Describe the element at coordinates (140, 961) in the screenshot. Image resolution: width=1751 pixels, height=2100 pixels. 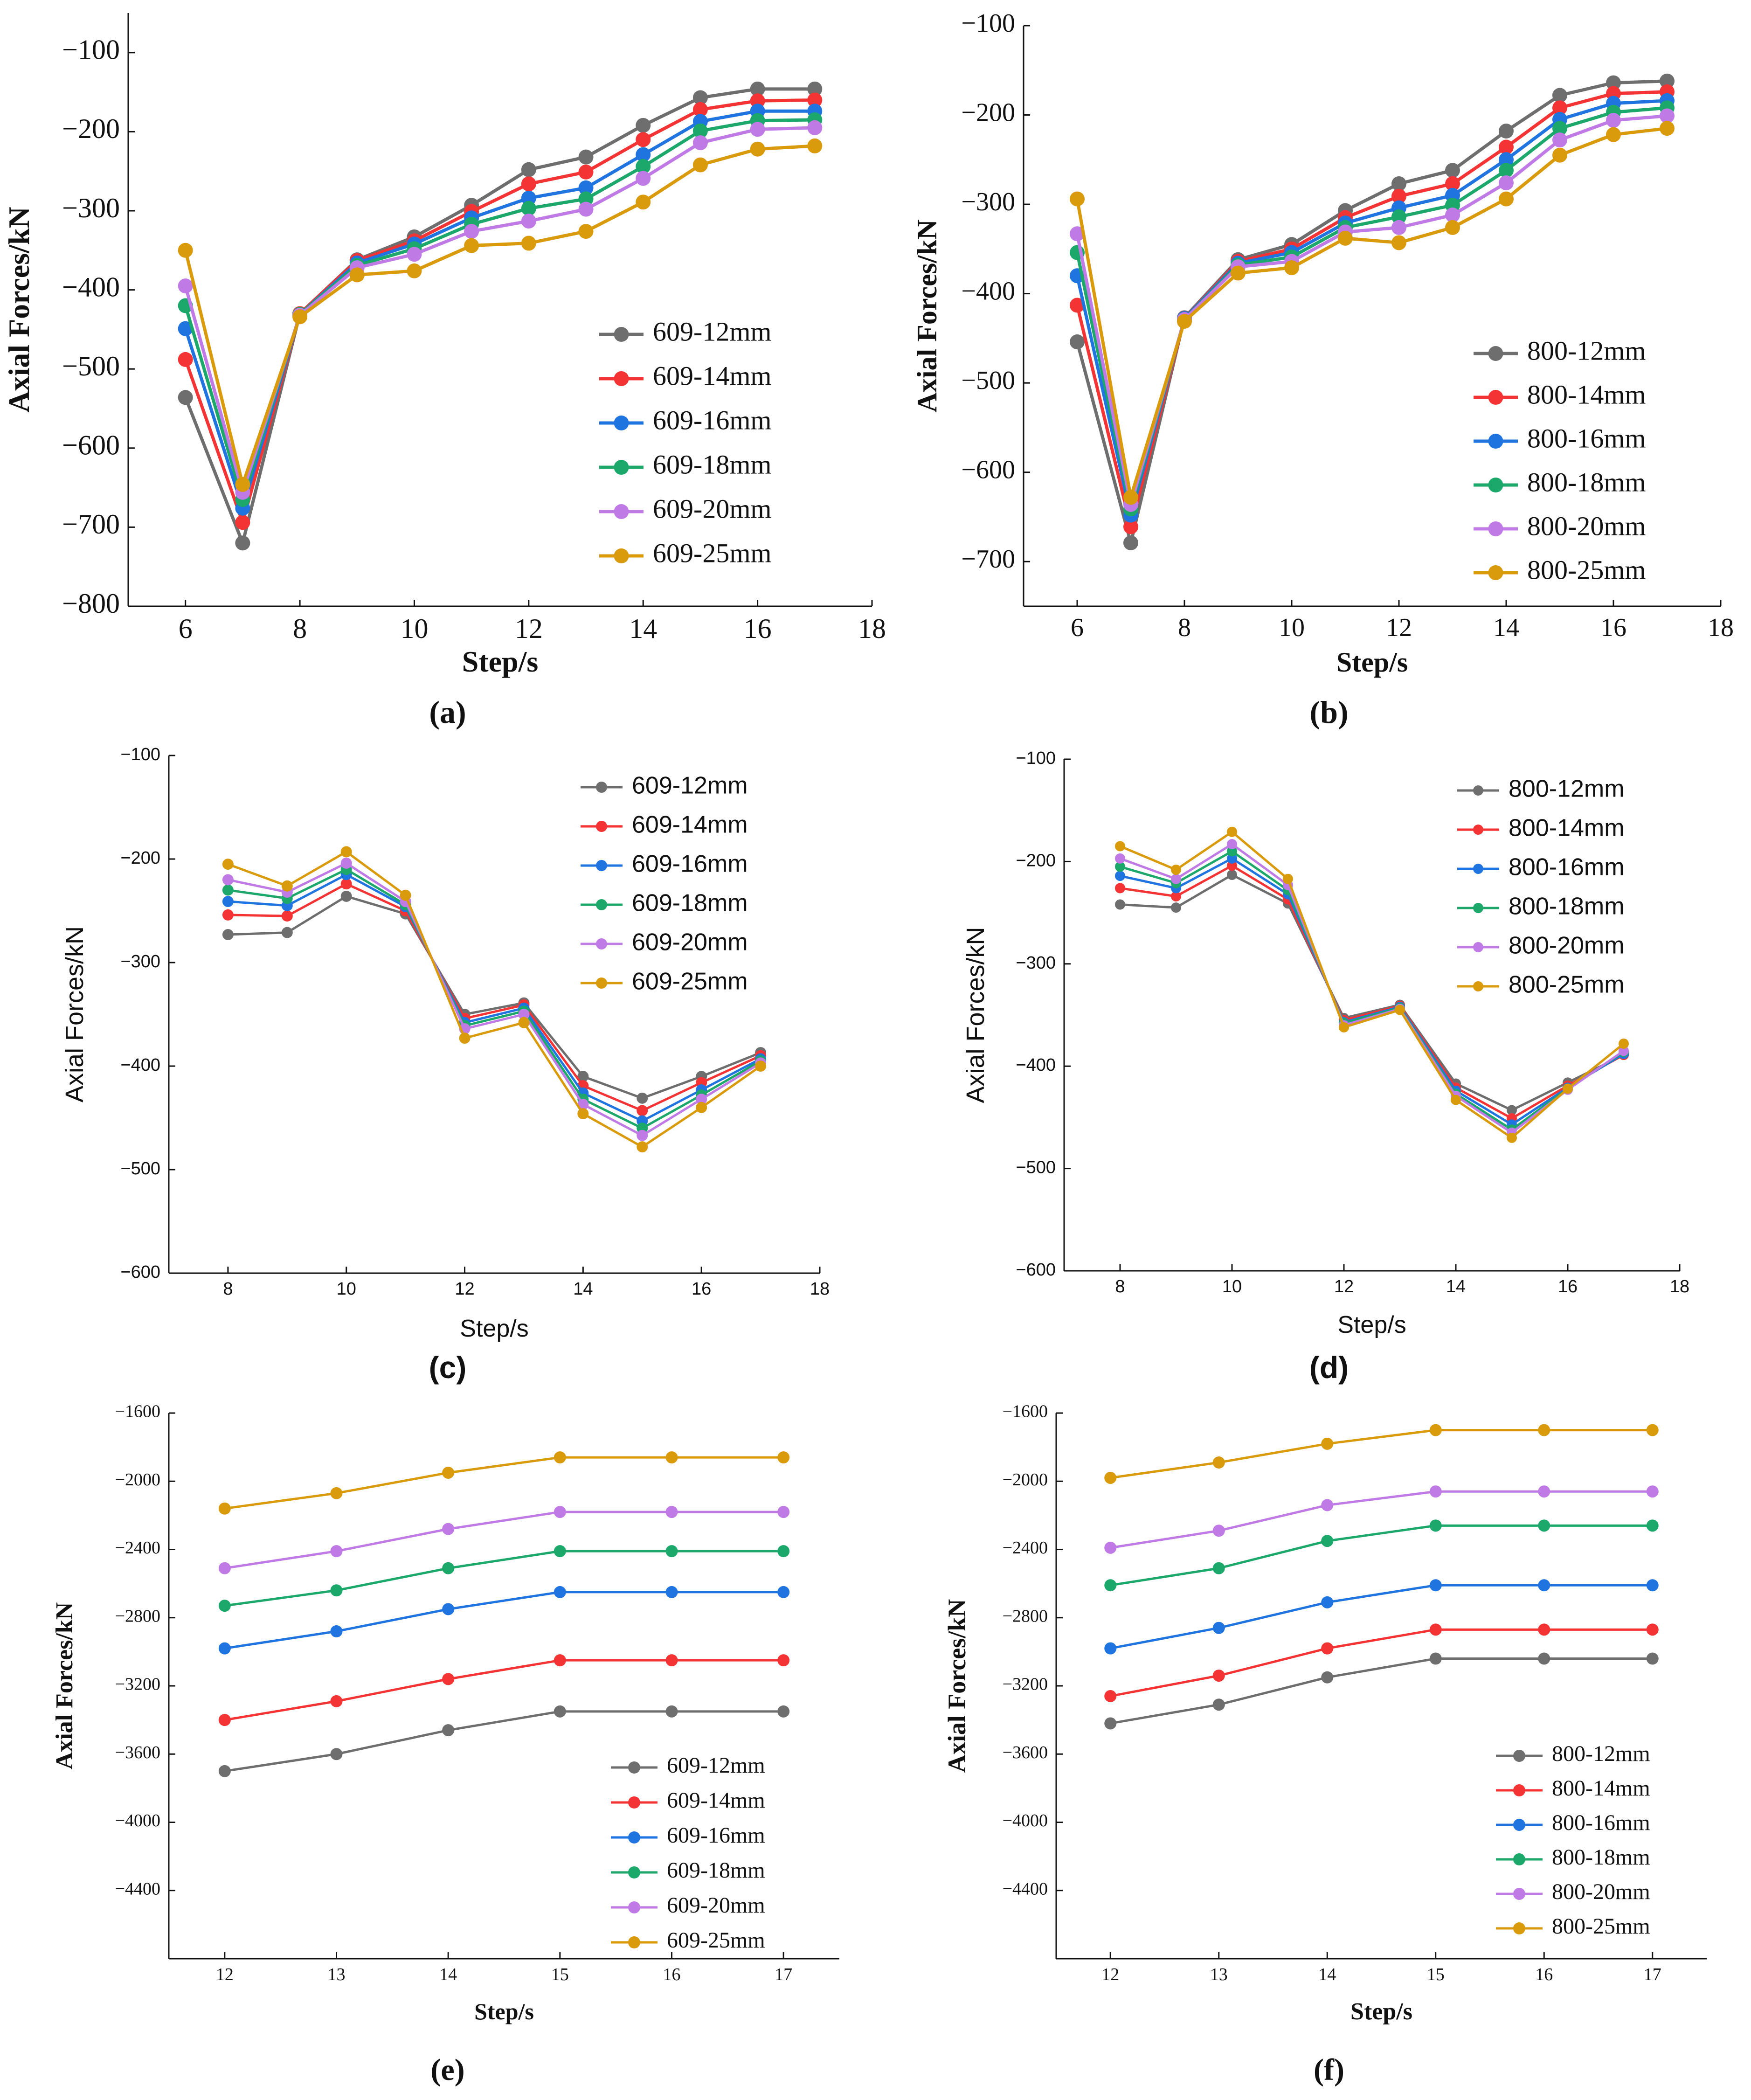
I see `y-tick-label: −300` at that location.